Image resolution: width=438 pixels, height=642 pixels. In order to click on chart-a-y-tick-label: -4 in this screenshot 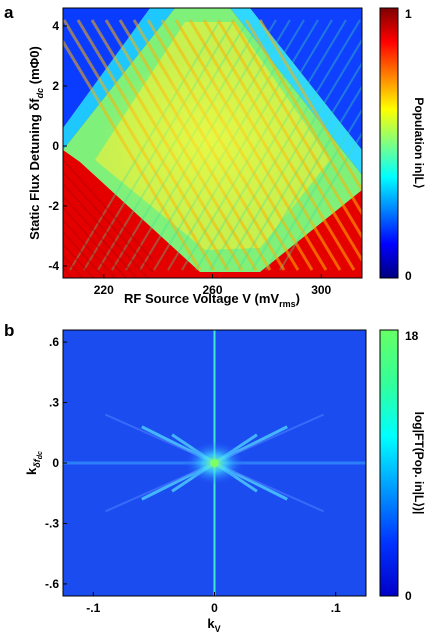, I will do `click(53, 266)`.